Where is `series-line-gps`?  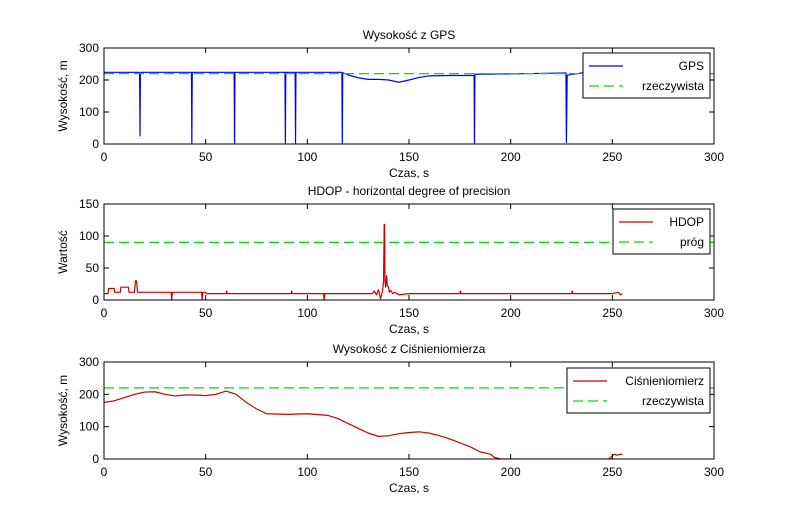 series-line-gps is located at coordinates (363, 107).